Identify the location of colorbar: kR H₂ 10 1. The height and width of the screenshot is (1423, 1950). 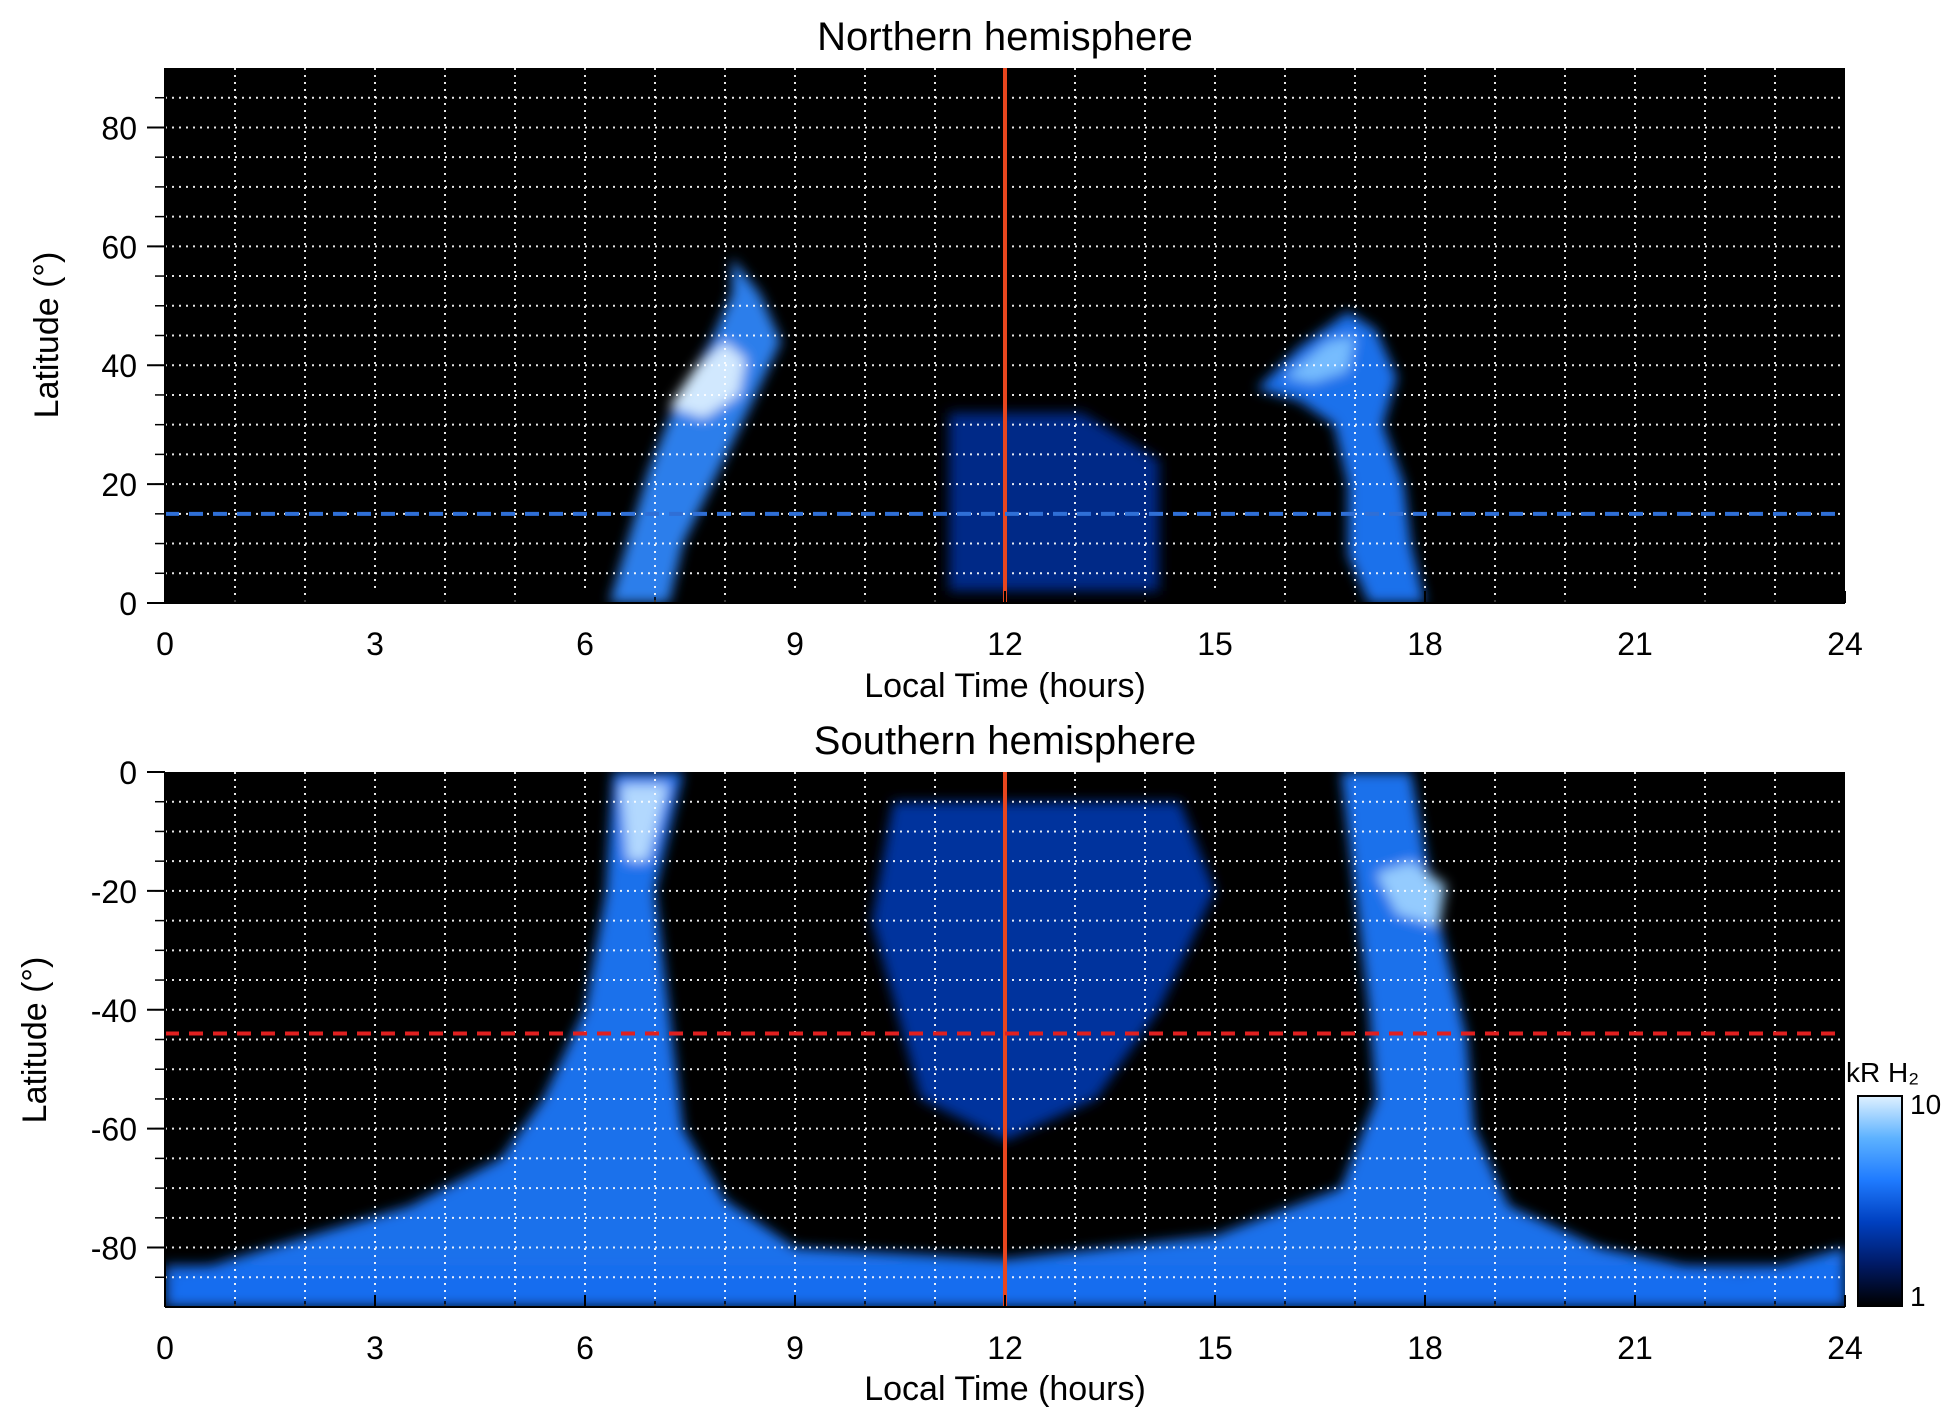
(1893, 1184).